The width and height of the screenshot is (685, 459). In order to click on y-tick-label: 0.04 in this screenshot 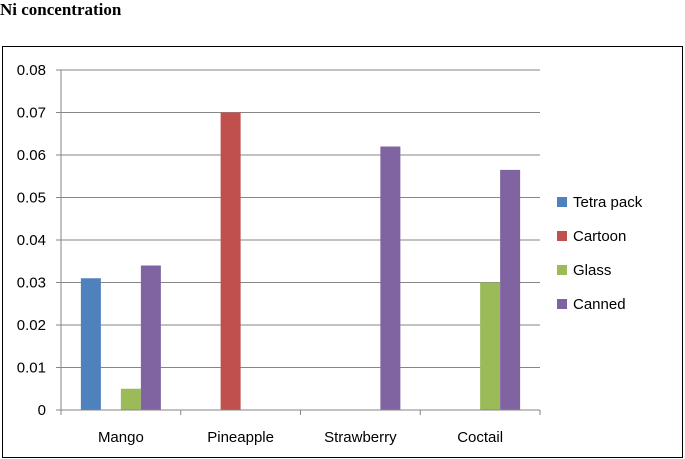, I will do `click(31, 240)`.